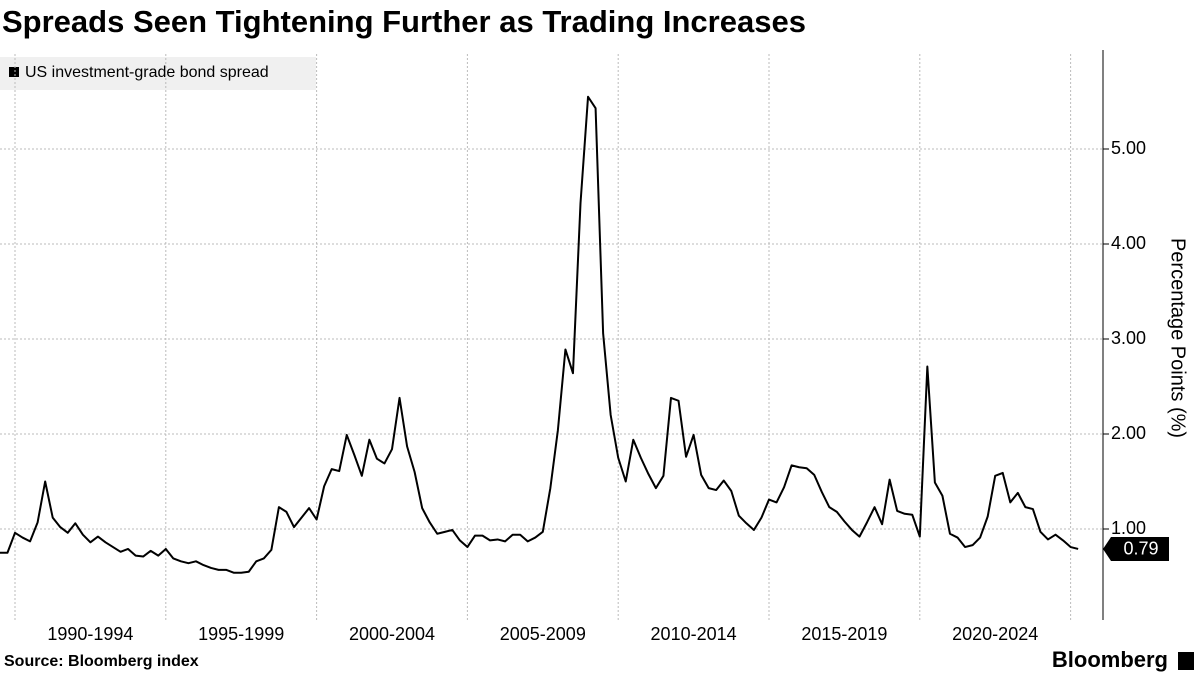 This screenshot has height=680, width=1200. I want to click on y-tick-label: 5.00, so click(1128, 148).